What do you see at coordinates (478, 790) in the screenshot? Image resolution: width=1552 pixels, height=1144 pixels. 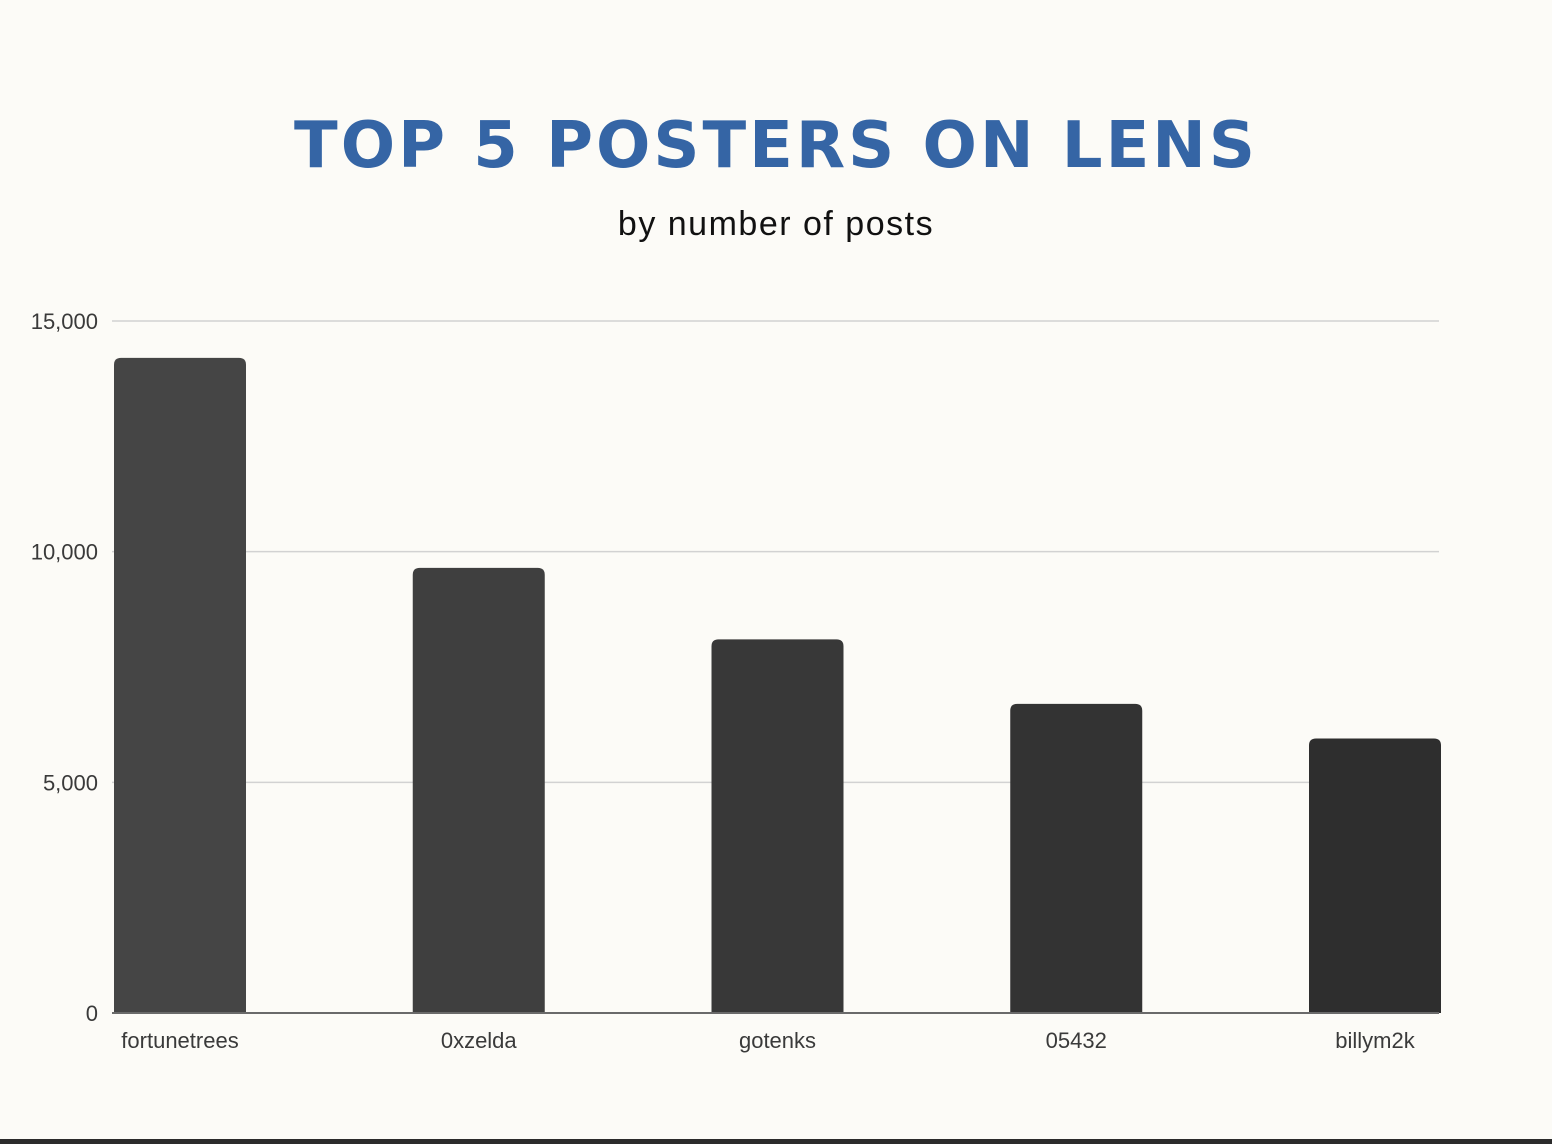 I see `bar-0xzelda` at bounding box center [478, 790].